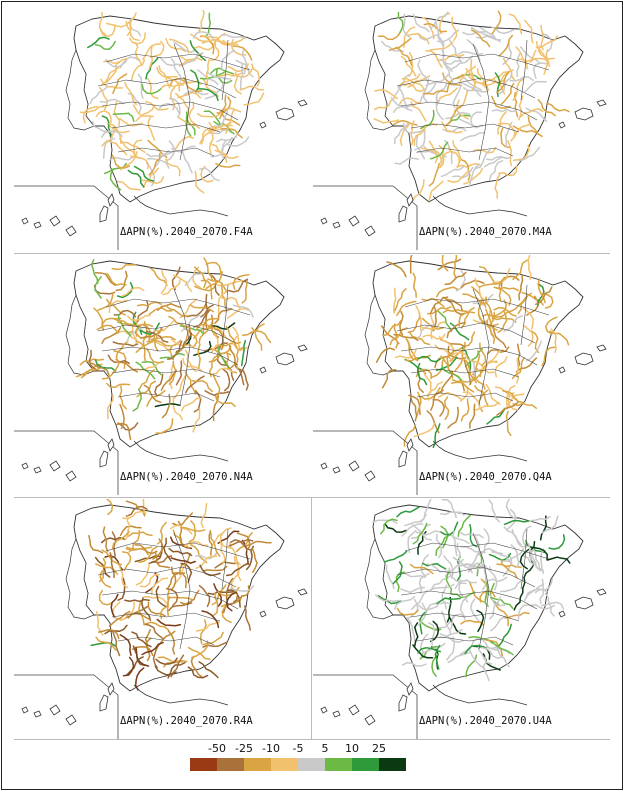 The width and height of the screenshot is (626, 793). What do you see at coordinates (161, 130) in the screenshot?
I see `iberia-map` at bounding box center [161, 130].